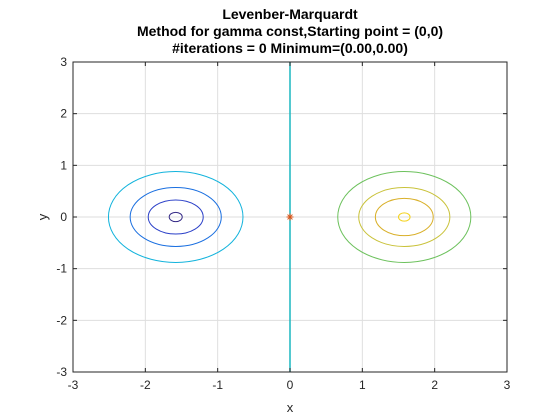 This screenshot has height=420, width=560. What do you see at coordinates (290, 385) in the screenshot?
I see `x-tick-label: 0` at bounding box center [290, 385].